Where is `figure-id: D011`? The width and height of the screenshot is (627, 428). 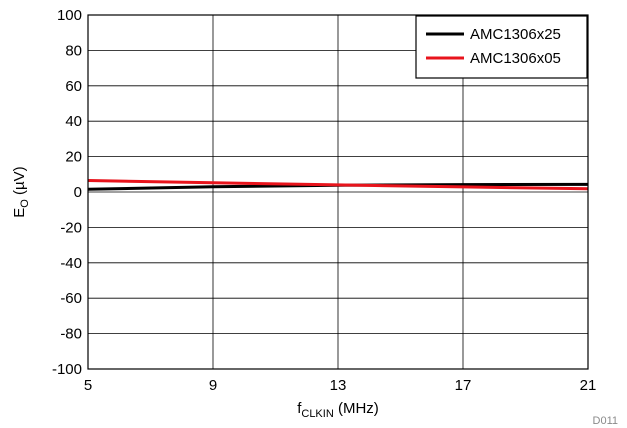 figure-id: D011 is located at coordinates (605, 421).